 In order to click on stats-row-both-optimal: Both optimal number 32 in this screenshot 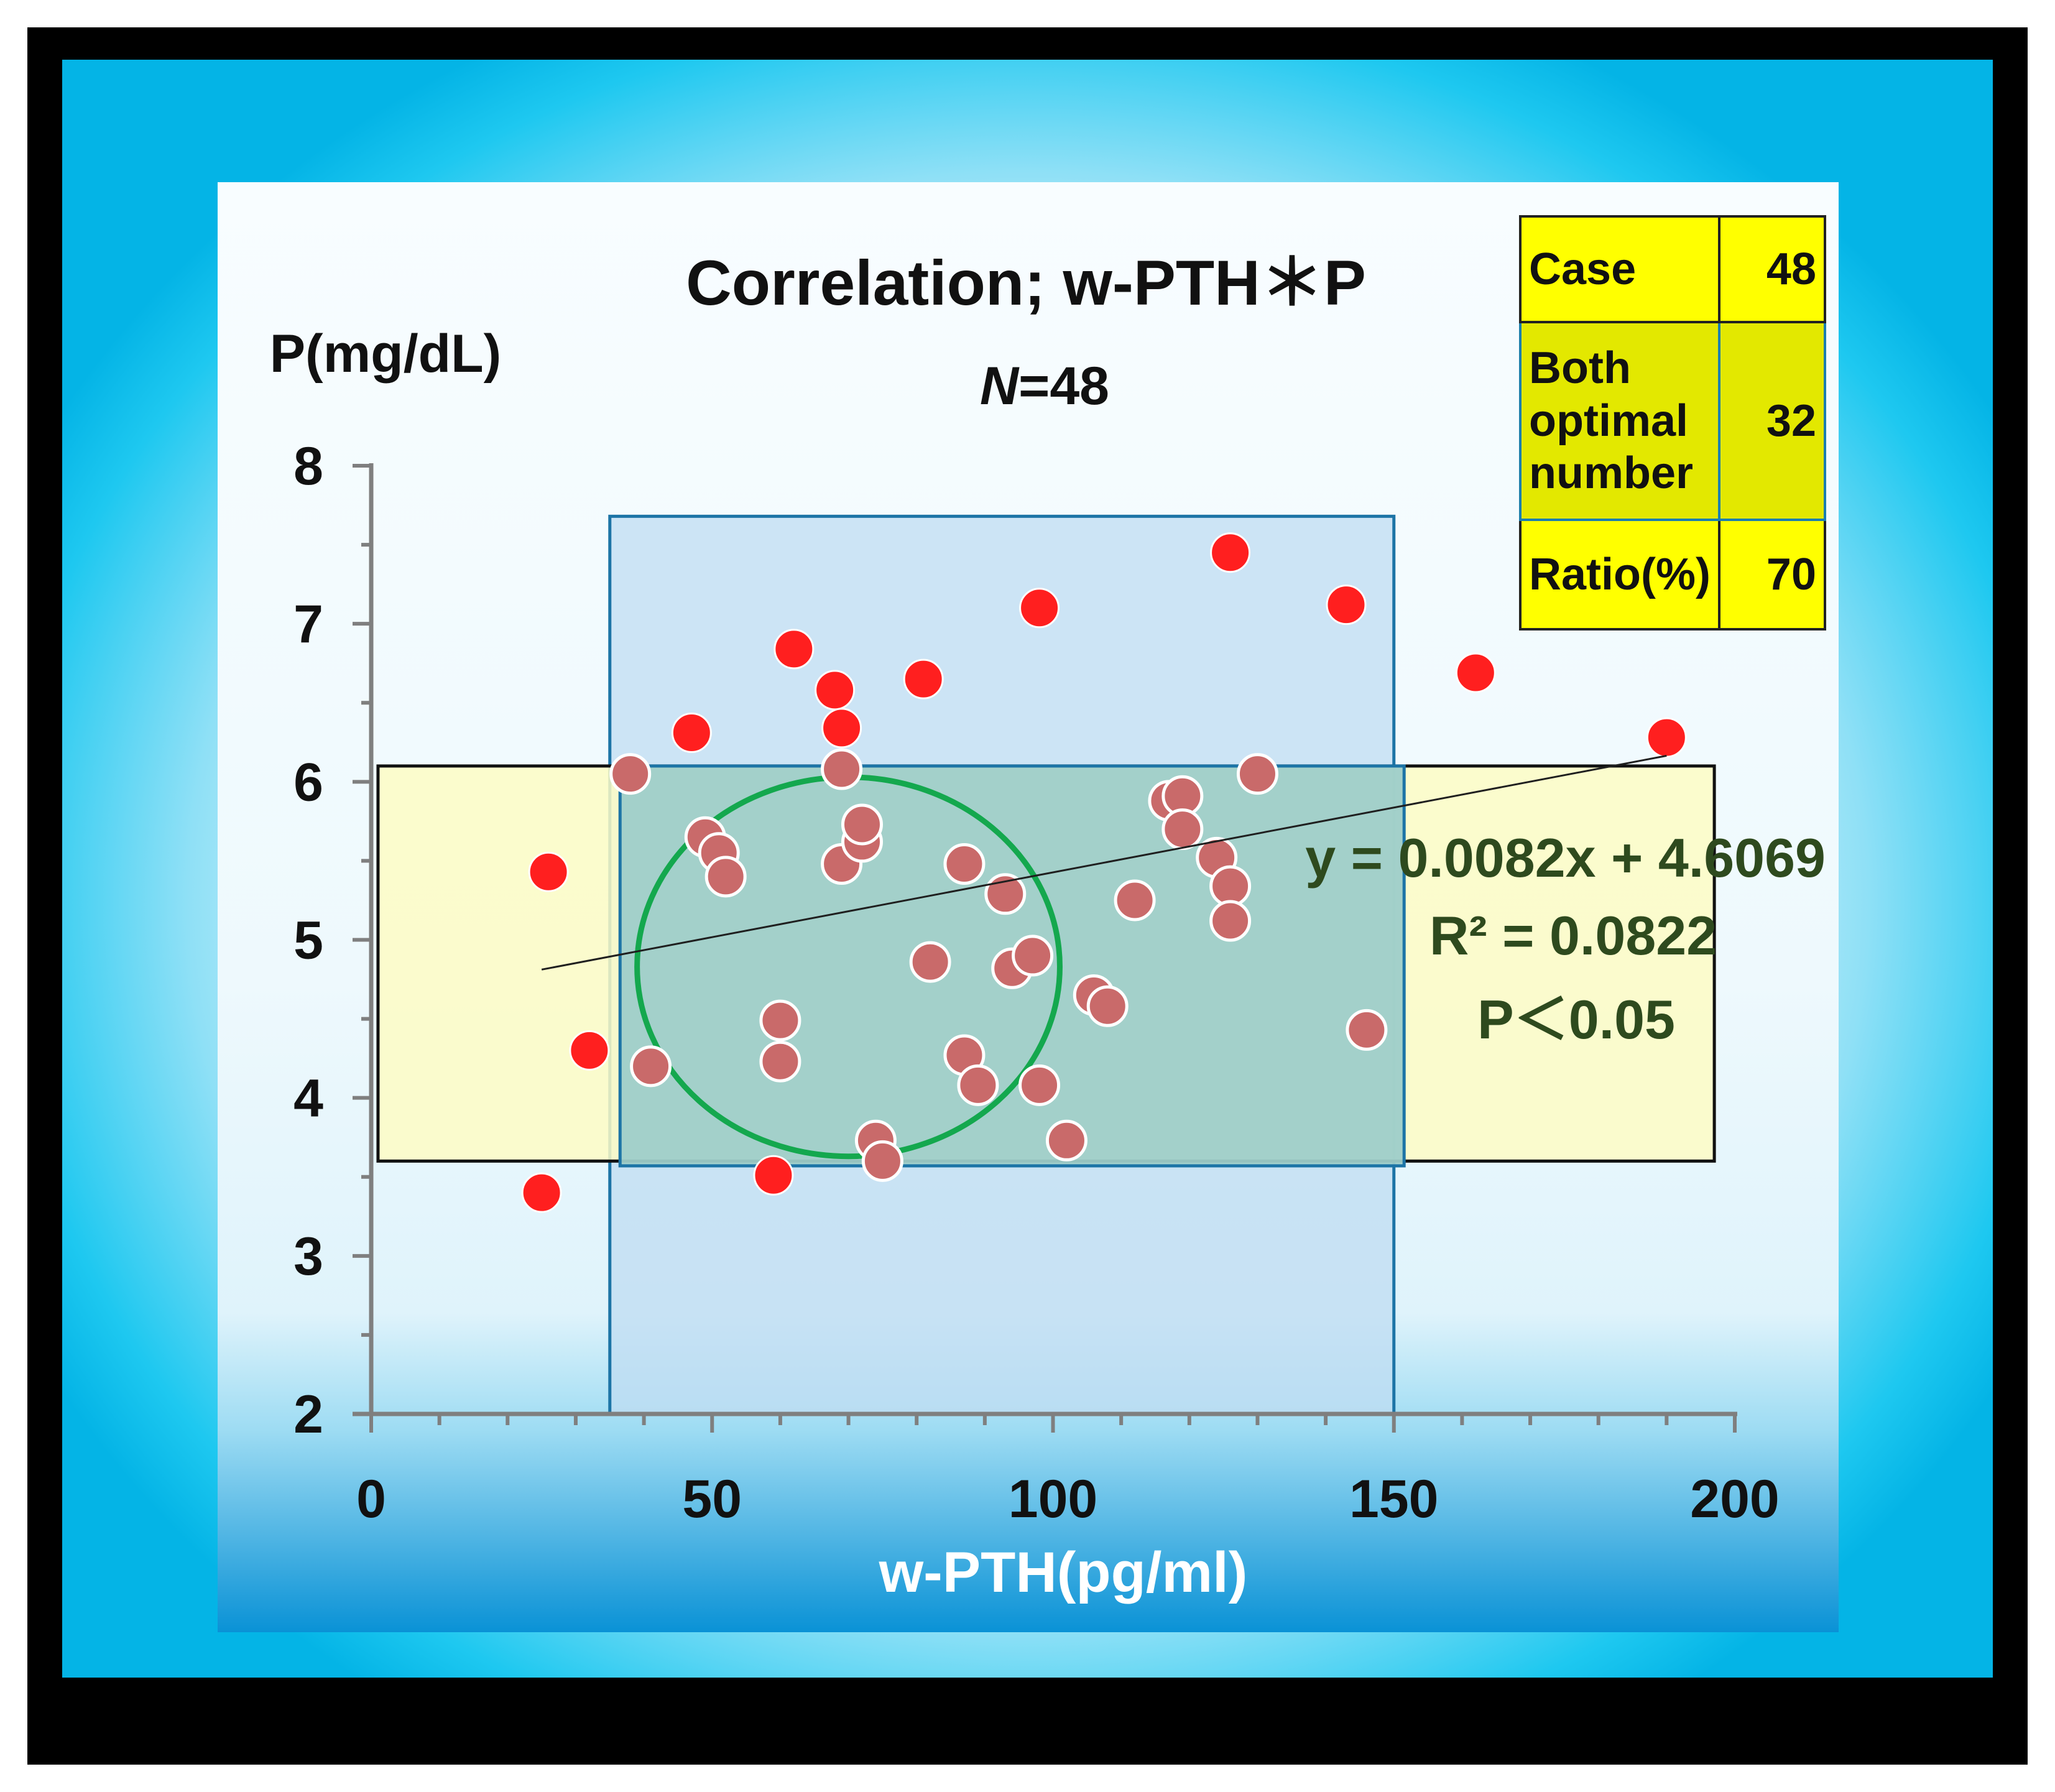, I will do `click(1673, 421)`.